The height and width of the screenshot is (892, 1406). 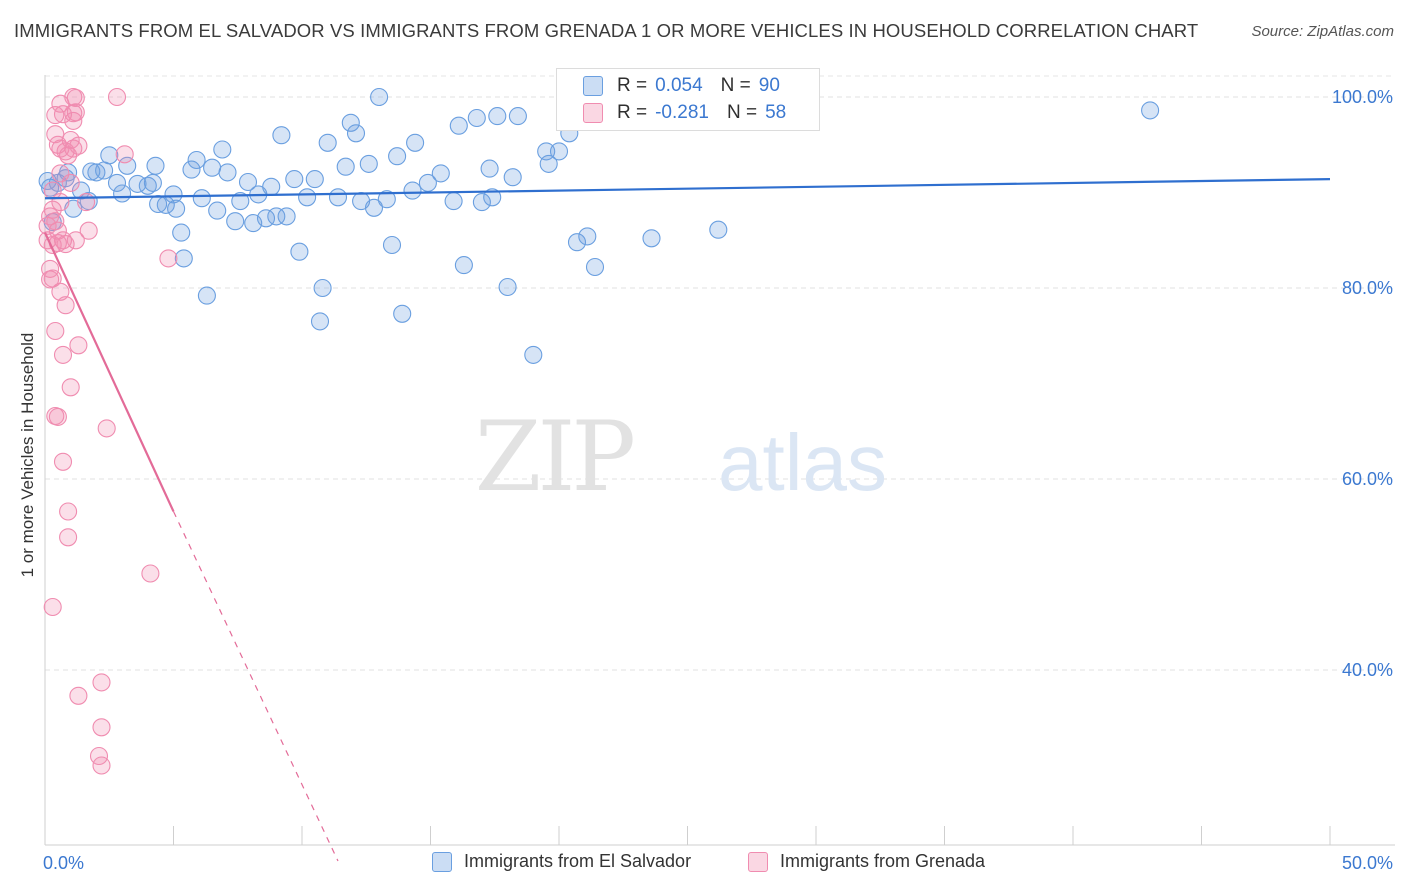 I want to click on series-legend-el-salvador: Immigrants from El Salvador, so click(x=561, y=861).